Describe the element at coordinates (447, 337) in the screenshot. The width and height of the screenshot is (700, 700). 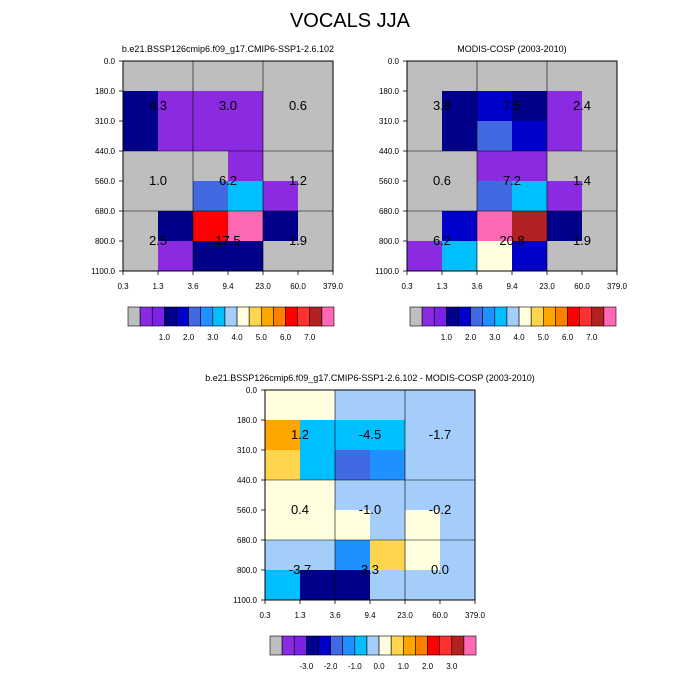
I see `colorbar-label: 1.0` at that location.